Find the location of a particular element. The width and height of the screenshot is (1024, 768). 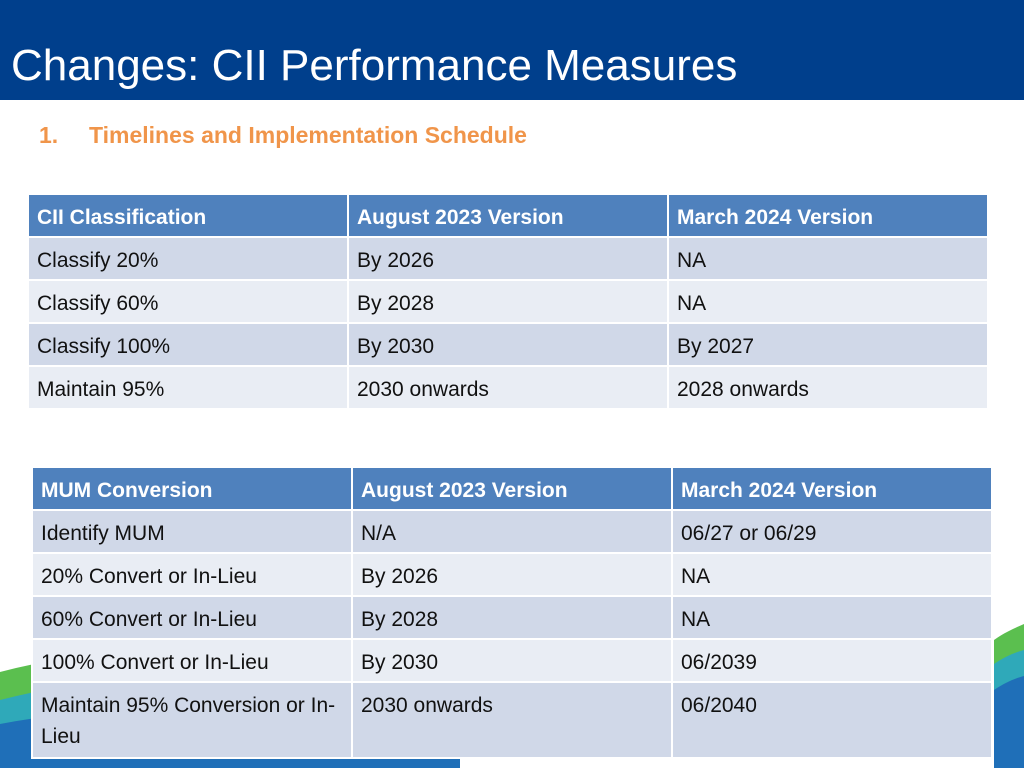

column-header: MUM Conversion is located at coordinates (192, 488).